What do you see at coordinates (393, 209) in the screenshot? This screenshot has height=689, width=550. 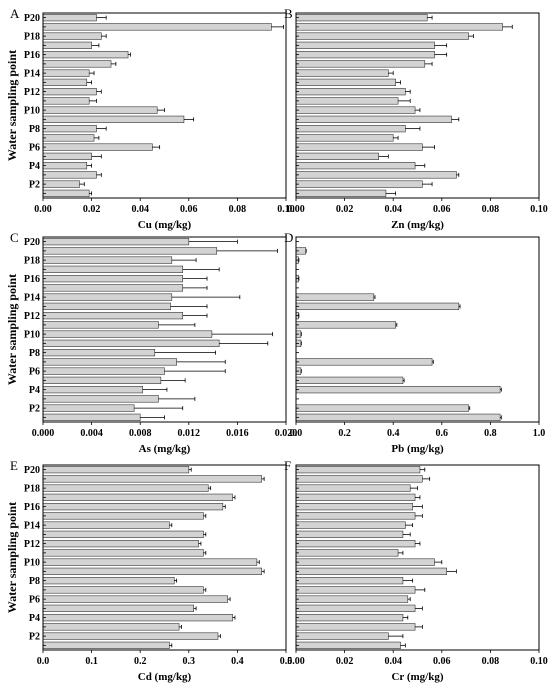 I see `x-tick-label: 0.04` at bounding box center [393, 209].